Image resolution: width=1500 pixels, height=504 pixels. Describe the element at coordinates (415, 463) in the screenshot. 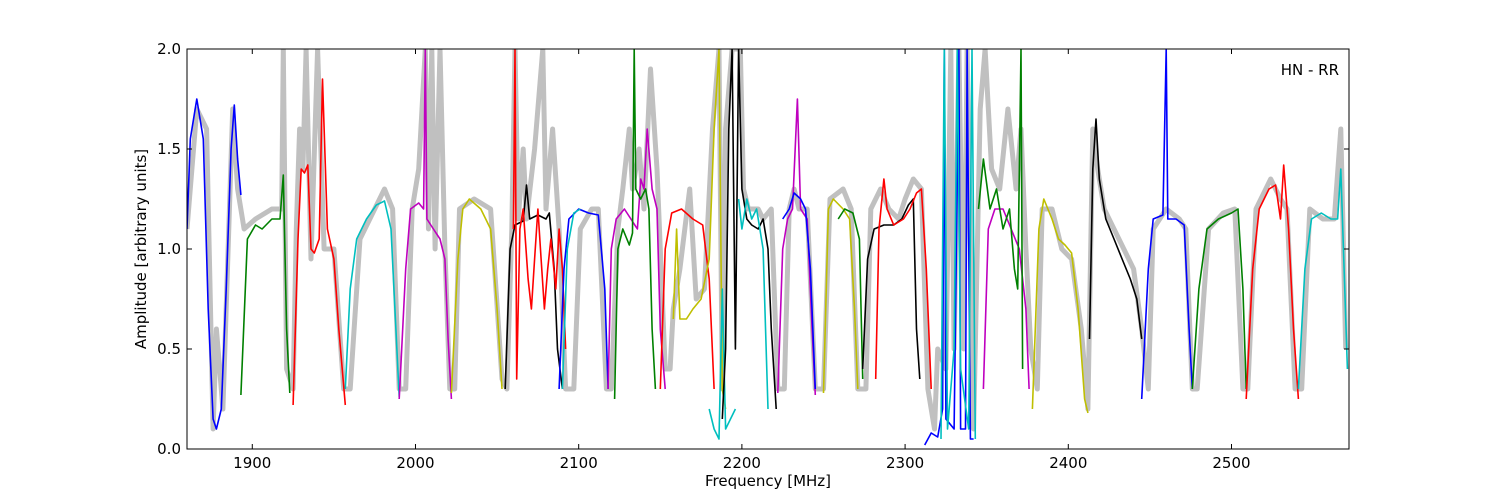

I see `x-tick-label: 2000` at that location.